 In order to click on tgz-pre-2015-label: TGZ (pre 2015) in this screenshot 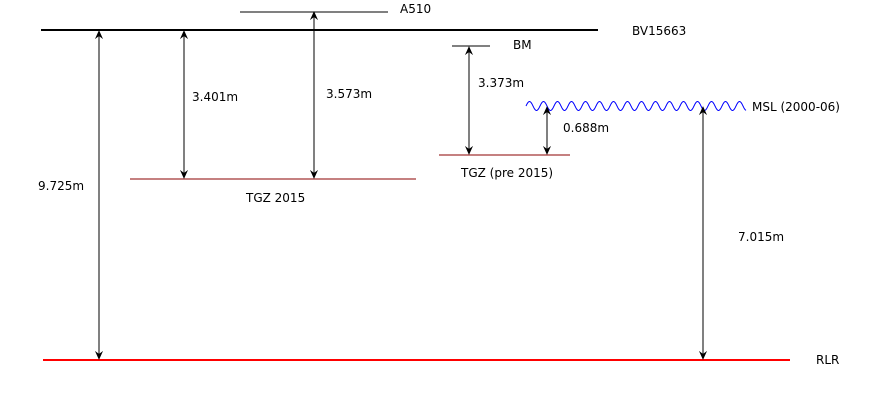, I will do `click(506, 173)`.